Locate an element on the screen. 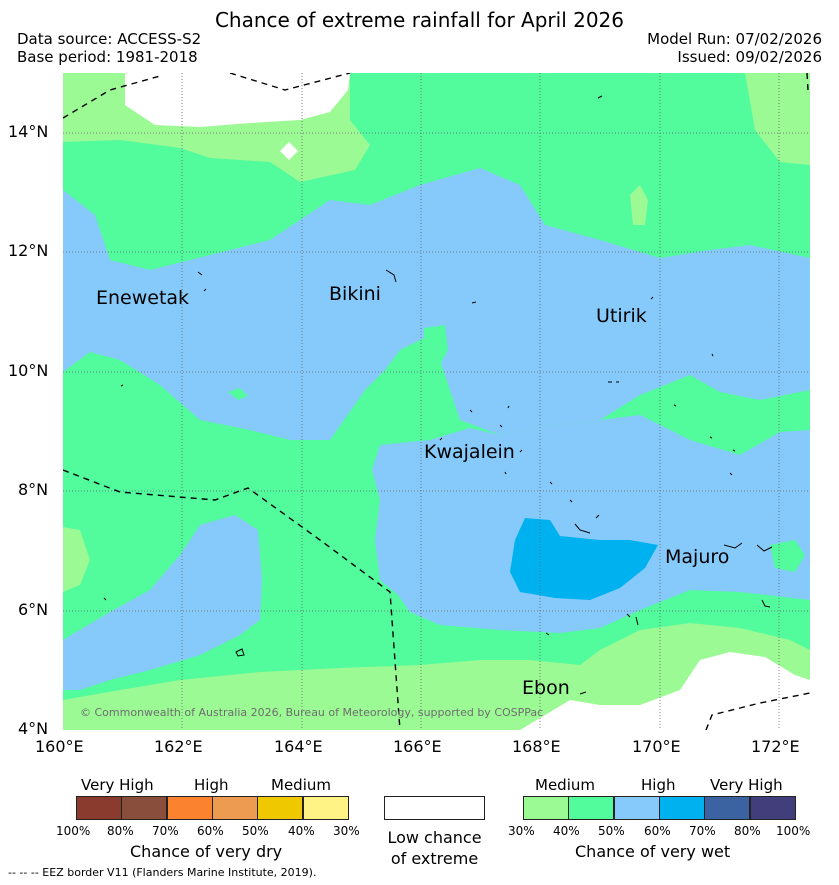  lon-label-168e: 168°E is located at coordinates (536, 746).